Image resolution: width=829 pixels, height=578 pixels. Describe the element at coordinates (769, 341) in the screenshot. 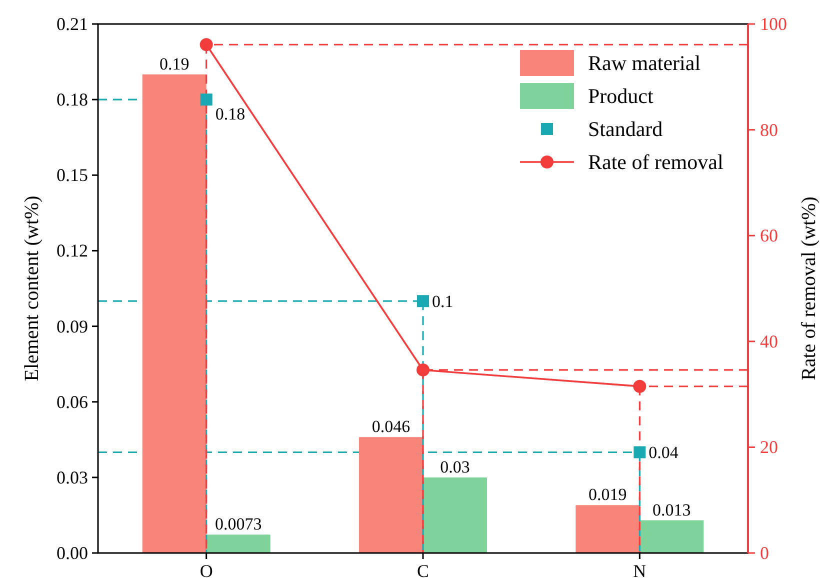

I see `y2-tick-label: 40` at that location.